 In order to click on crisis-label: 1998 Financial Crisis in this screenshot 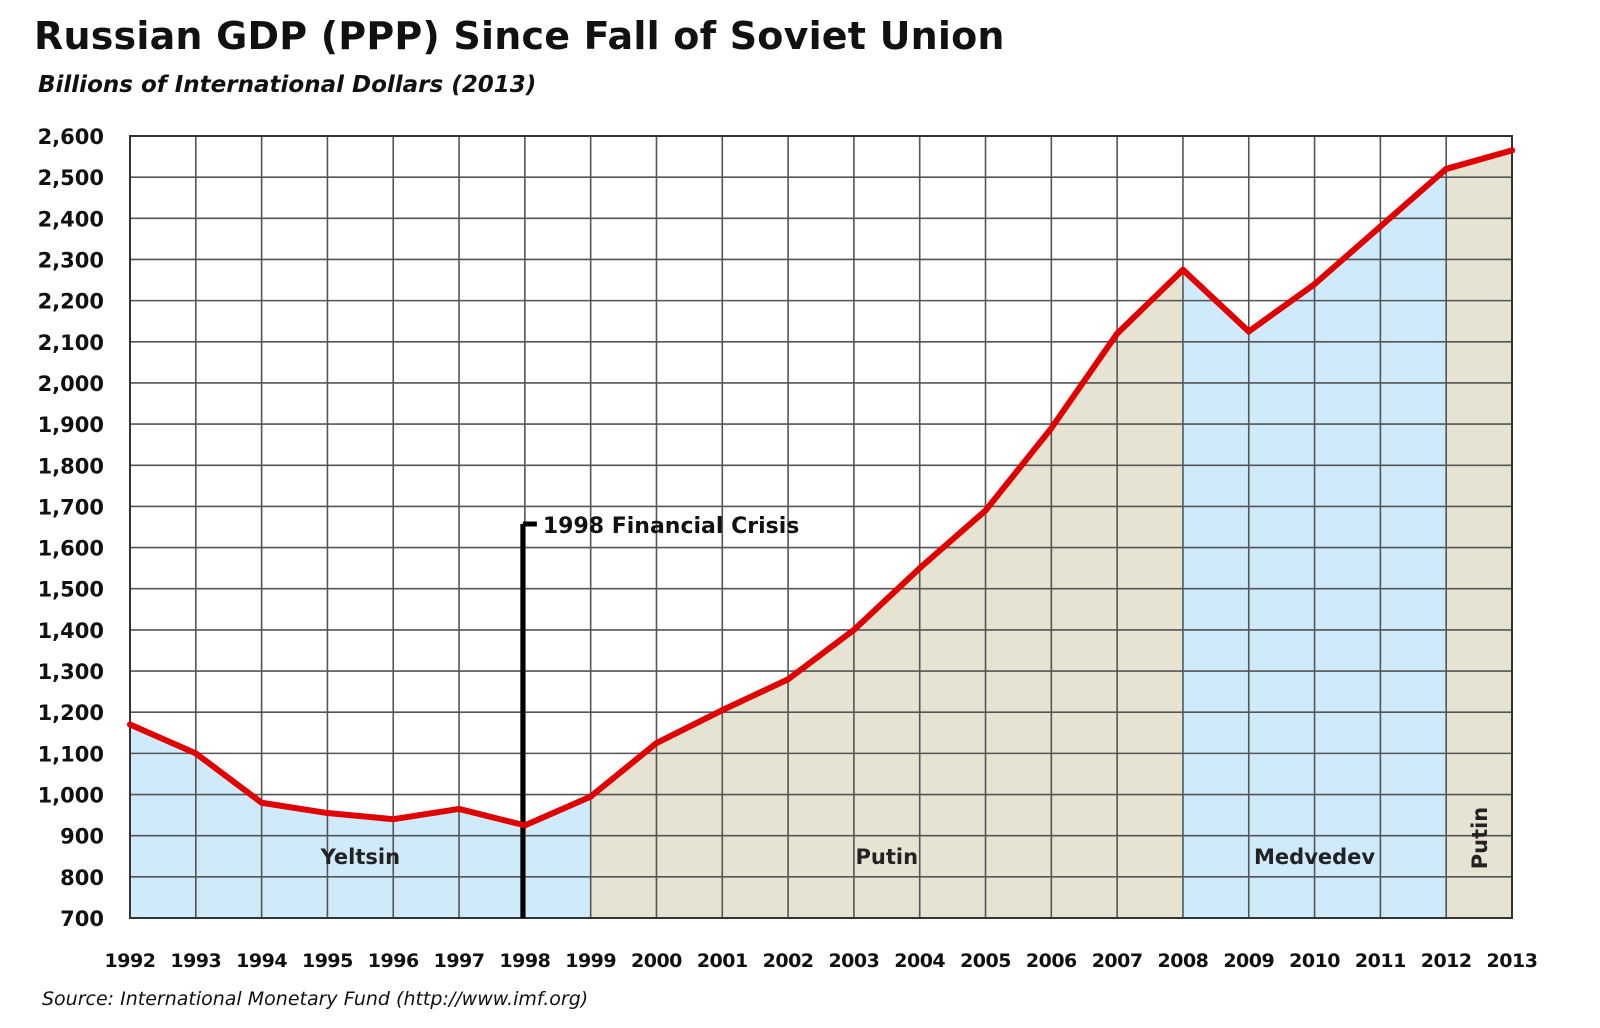, I will do `click(671, 526)`.